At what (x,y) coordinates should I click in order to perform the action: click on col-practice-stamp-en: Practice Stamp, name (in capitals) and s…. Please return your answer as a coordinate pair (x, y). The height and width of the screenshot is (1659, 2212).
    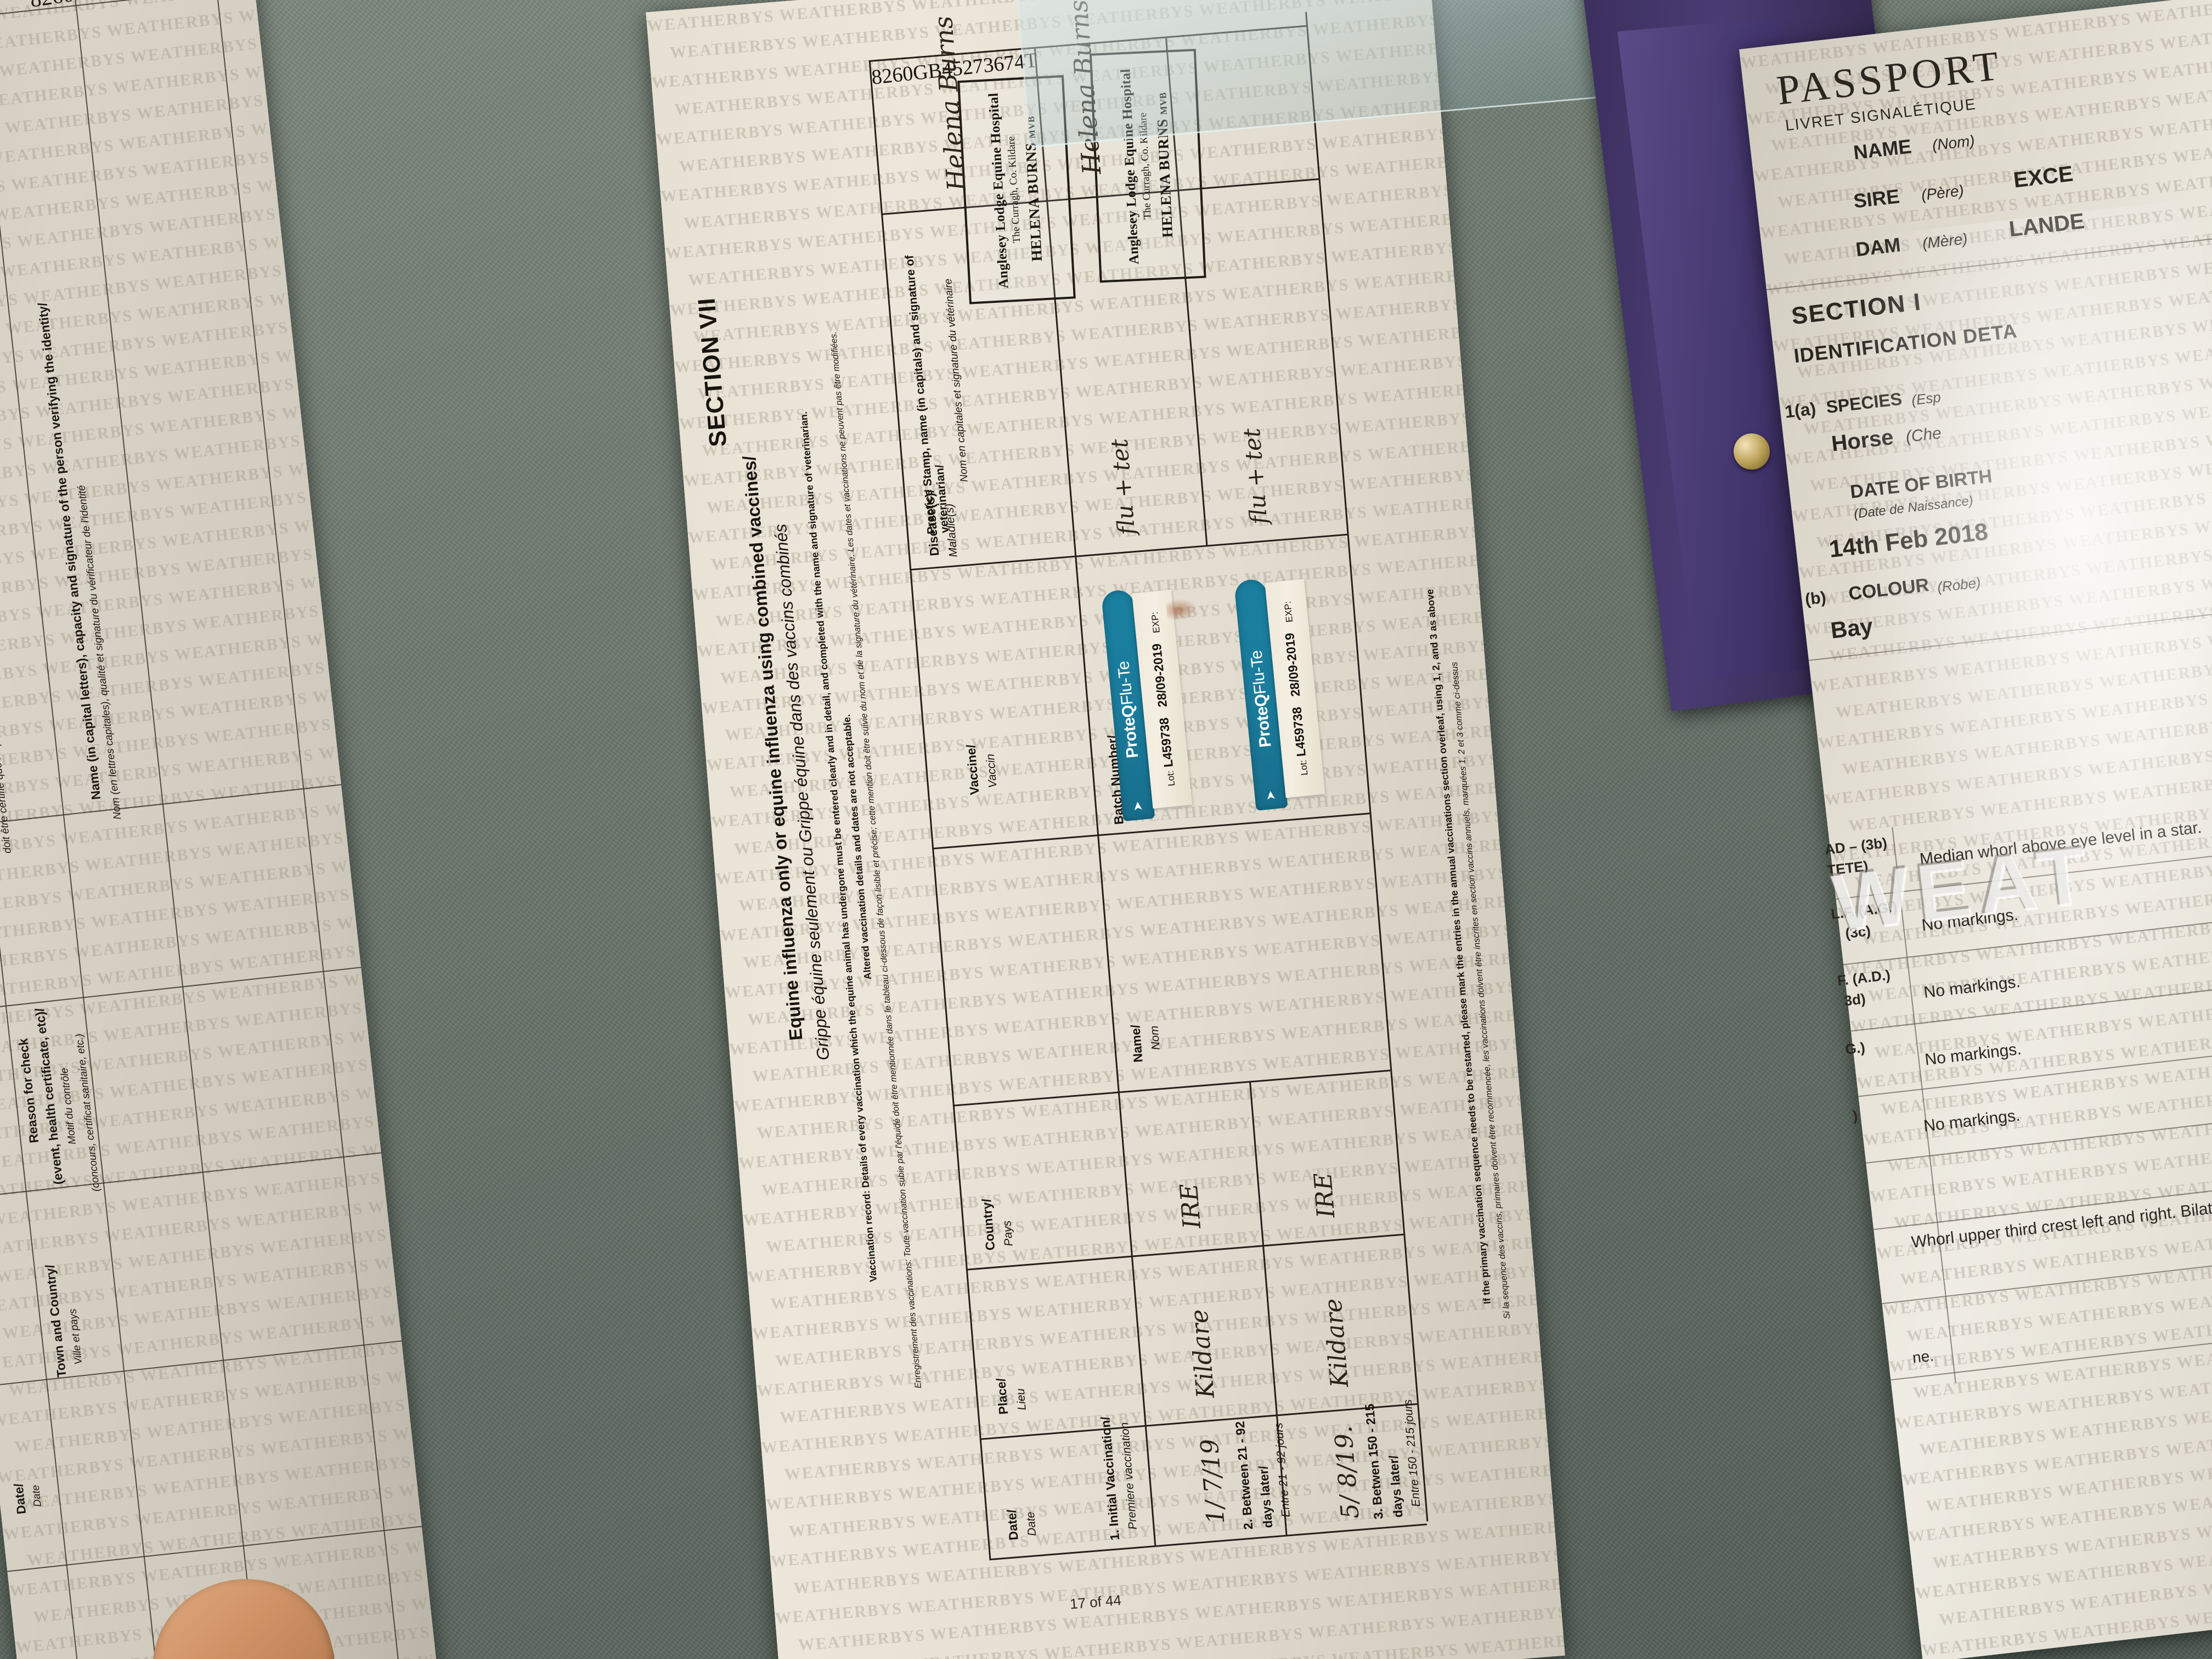
    Looking at the image, I should click on (928, 395).